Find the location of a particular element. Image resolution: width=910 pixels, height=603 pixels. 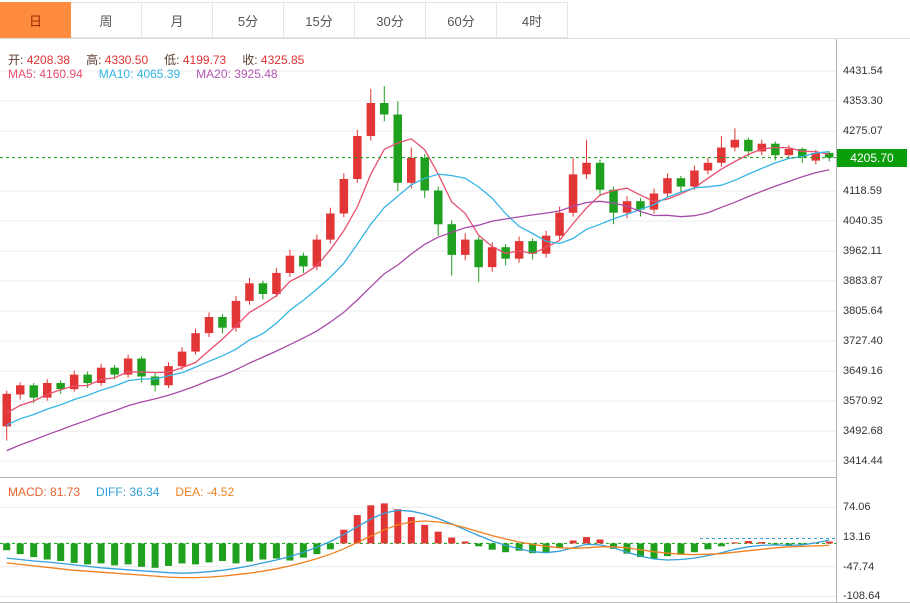

tab-week: 周 is located at coordinates (106, 20).